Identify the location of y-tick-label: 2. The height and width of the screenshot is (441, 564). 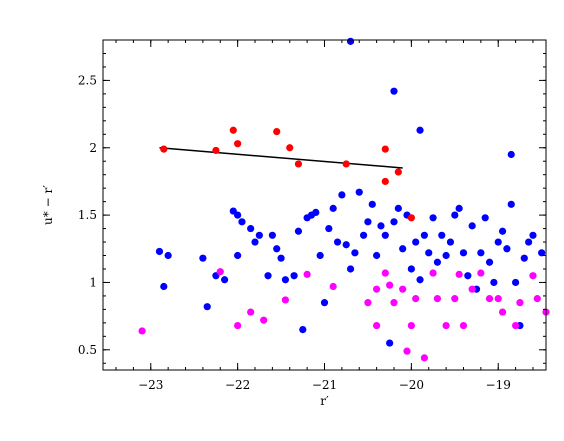
(93, 148).